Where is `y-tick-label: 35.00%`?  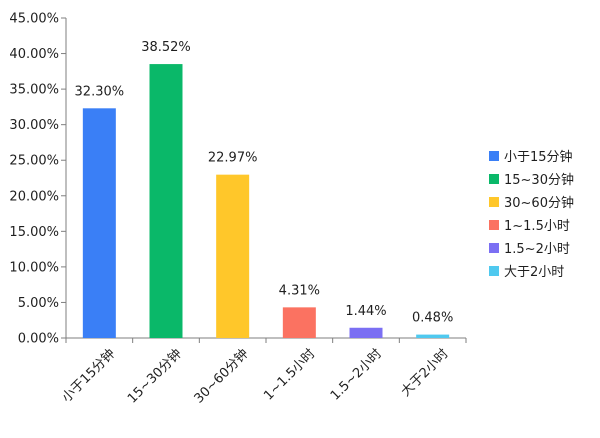
y-tick-label: 35.00% is located at coordinates (34, 90).